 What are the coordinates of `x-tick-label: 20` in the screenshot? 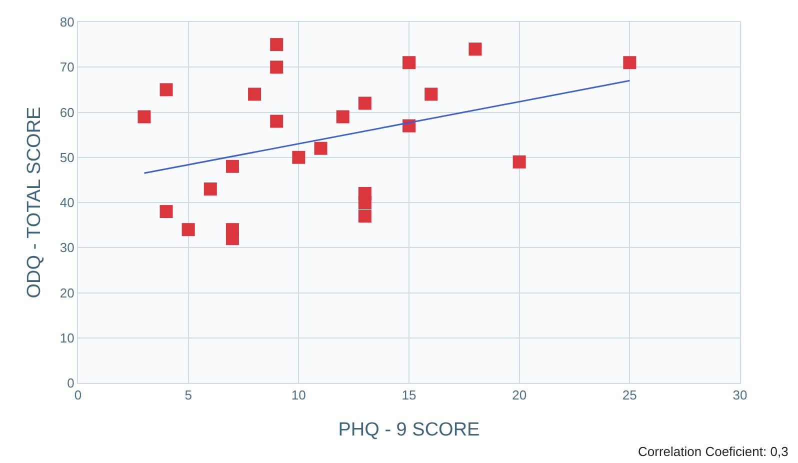 It's located at (519, 395).